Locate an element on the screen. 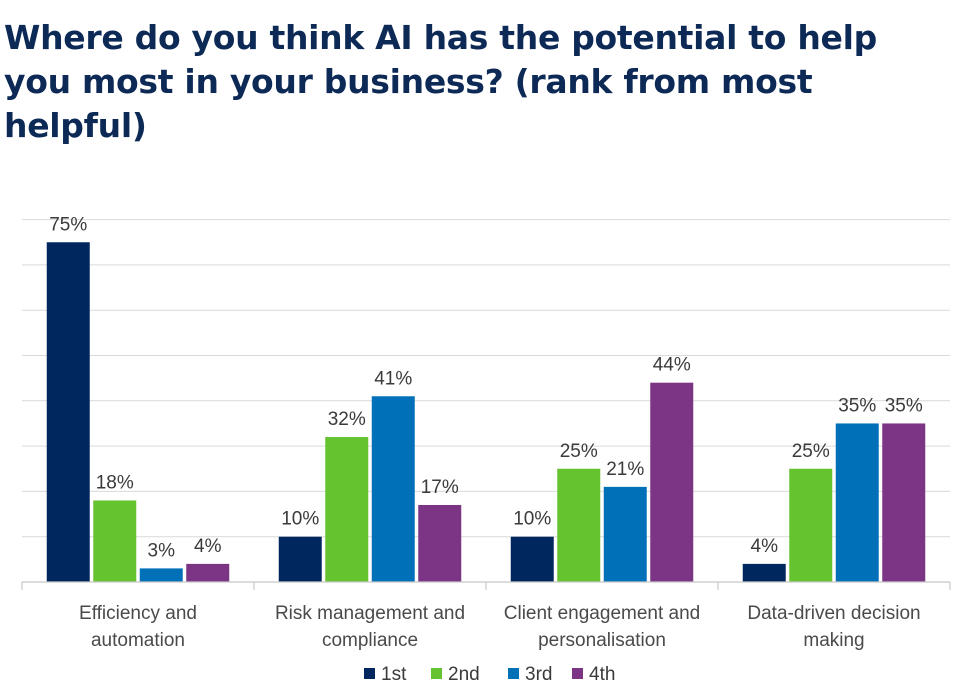 The width and height of the screenshot is (966, 698). category-label: Efficiency and automation is located at coordinates (138, 627).